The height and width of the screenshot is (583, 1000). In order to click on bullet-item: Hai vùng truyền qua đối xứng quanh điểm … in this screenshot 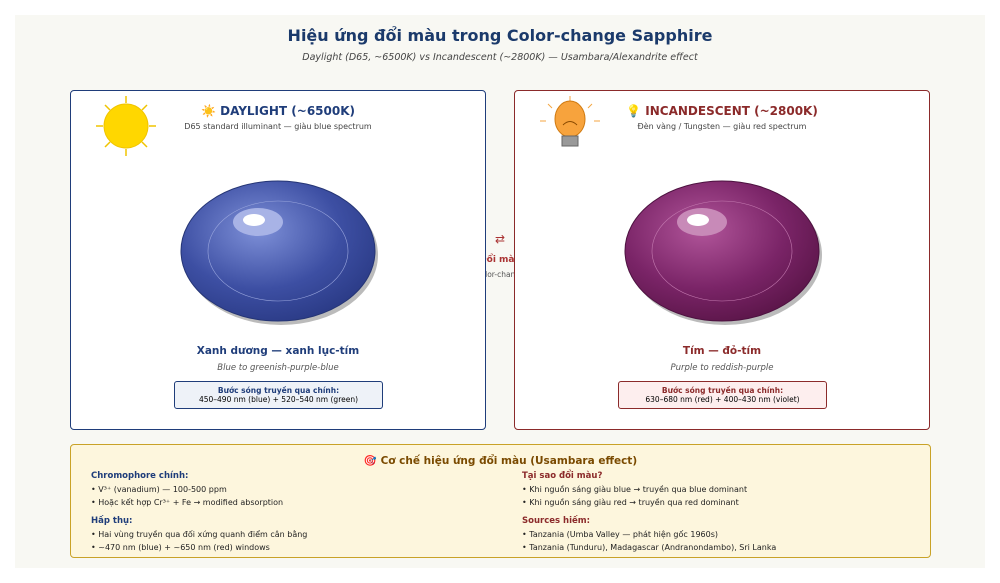, I will do `click(291, 534)`.